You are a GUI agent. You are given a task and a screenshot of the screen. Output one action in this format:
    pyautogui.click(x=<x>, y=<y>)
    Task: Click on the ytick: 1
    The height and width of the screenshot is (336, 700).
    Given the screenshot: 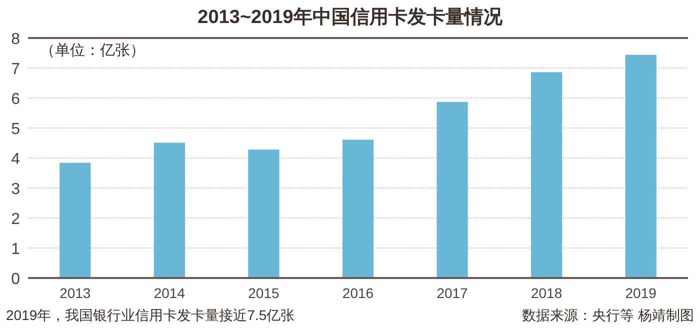 What is the action you would take?
    pyautogui.click(x=15, y=249)
    